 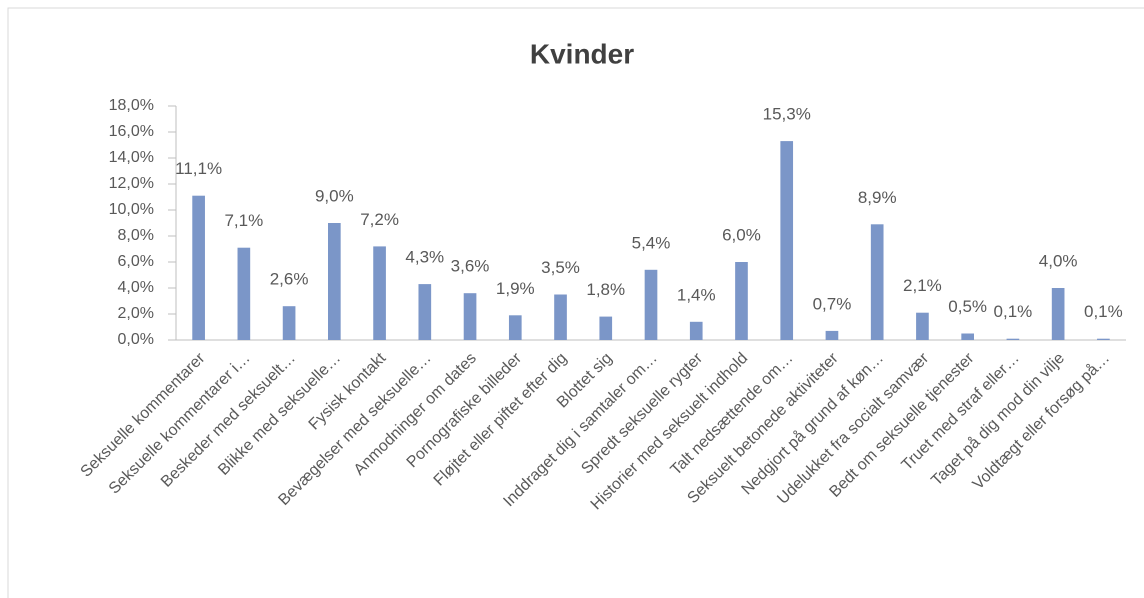 What do you see at coordinates (243, 220) in the screenshot?
I see `data-label: 7,1%` at bounding box center [243, 220].